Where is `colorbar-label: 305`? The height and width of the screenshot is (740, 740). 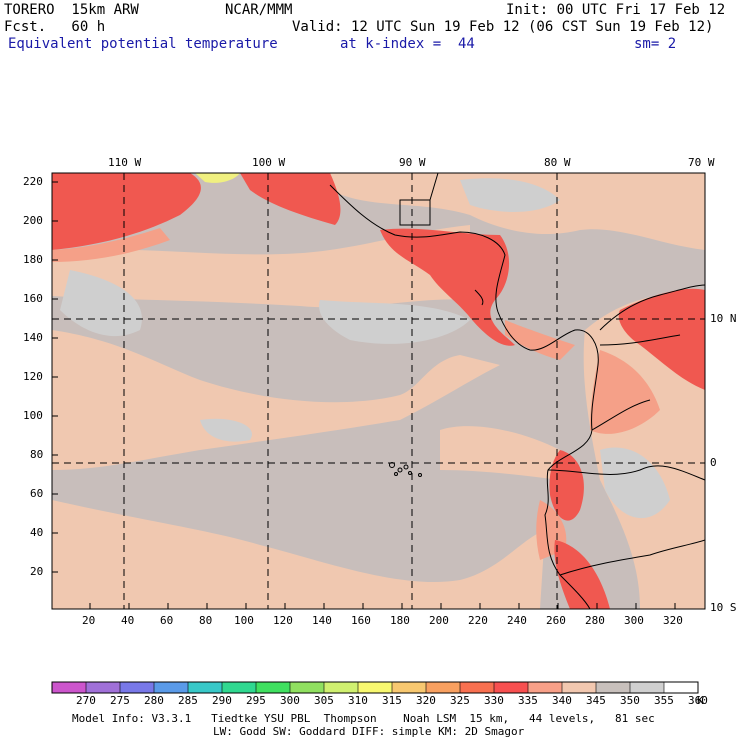
colorbar-label: 305 is located at coordinates (324, 700).